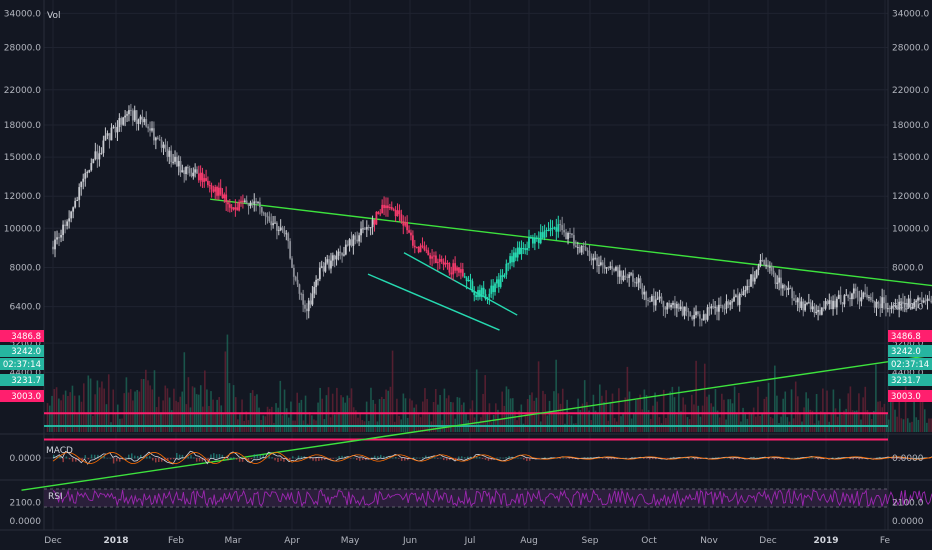 Image resolution: width=932 pixels, height=550 pixels. What do you see at coordinates (908, 308) in the screenshot?
I see `right-tick-label-8: 6400.0` at bounding box center [908, 308].